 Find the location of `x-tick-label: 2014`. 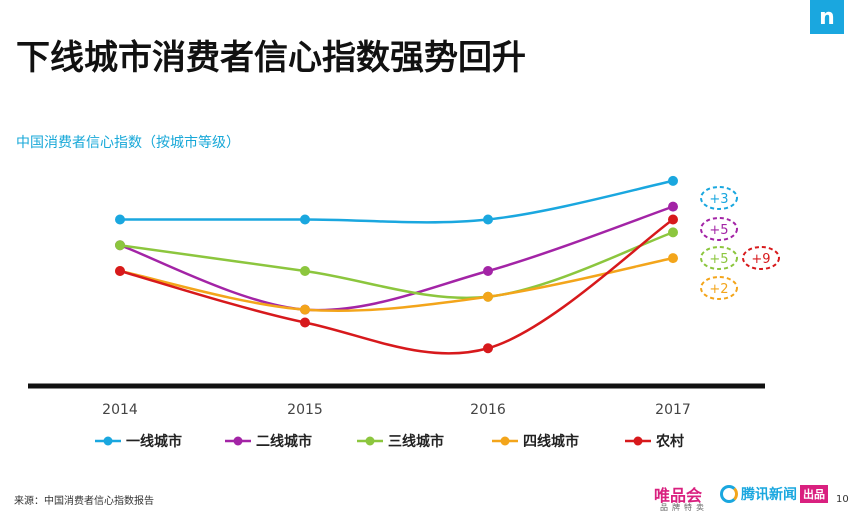

x-tick-label: 2014 is located at coordinates (120, 410).